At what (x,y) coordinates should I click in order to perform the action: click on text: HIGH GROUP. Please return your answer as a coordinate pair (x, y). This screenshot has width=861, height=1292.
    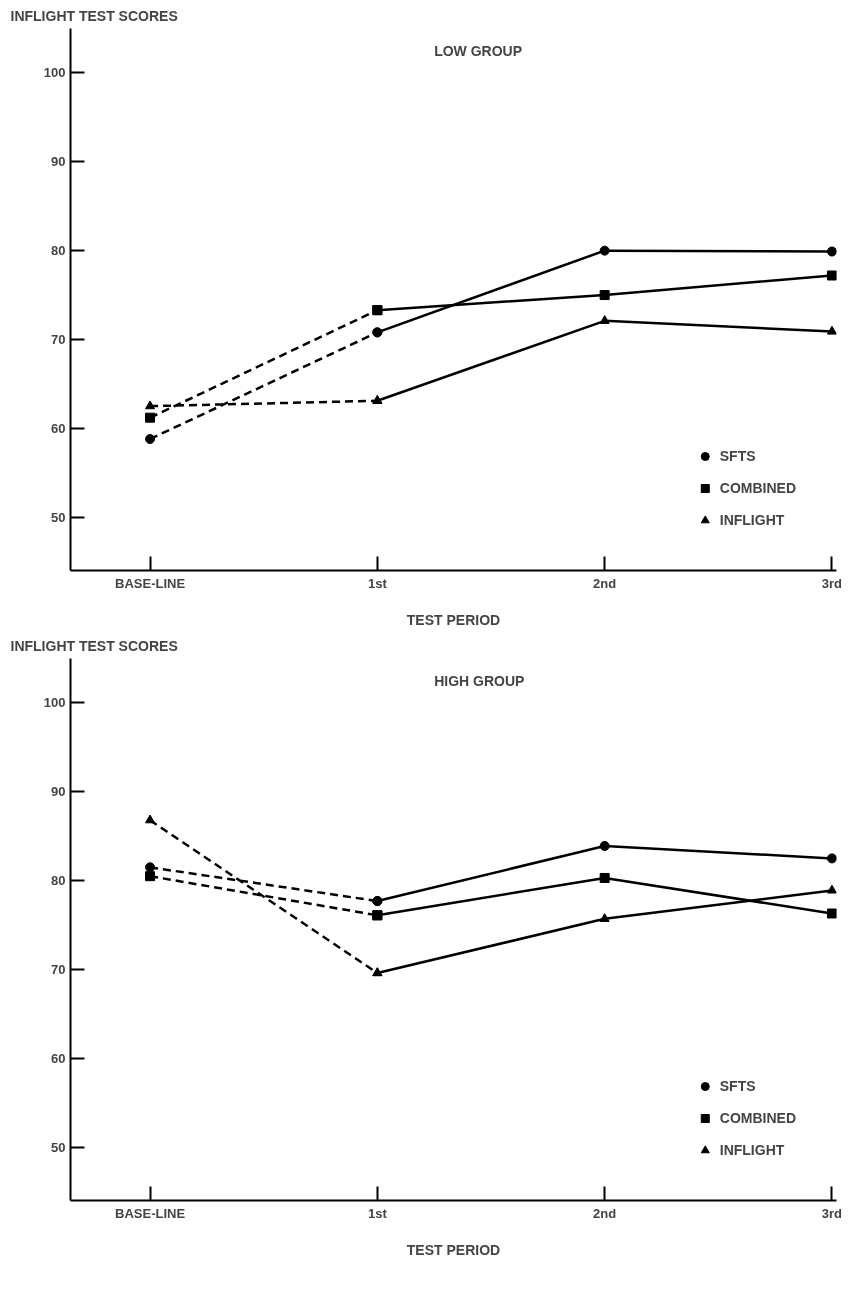
    Looking at the image, I should click on (479, 680).